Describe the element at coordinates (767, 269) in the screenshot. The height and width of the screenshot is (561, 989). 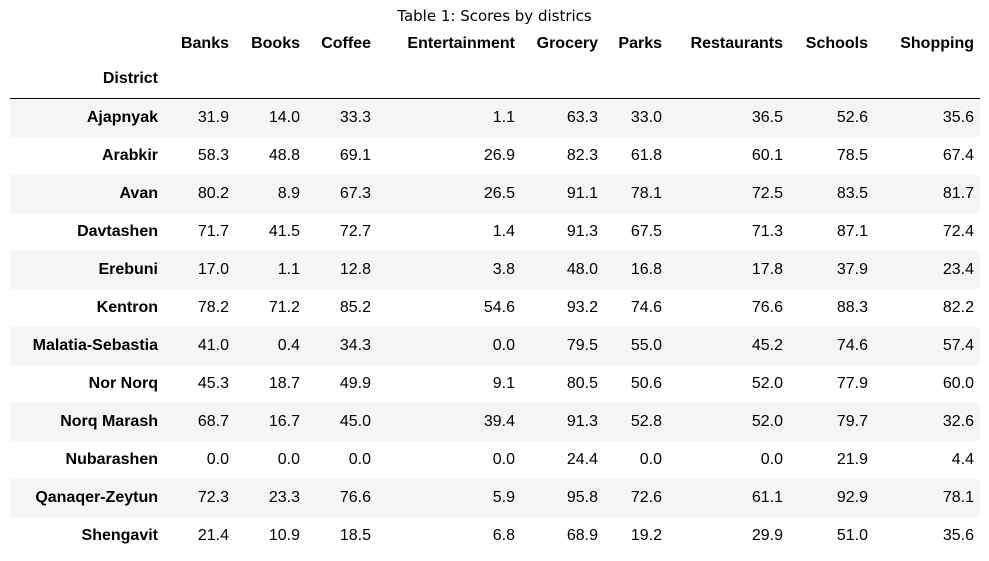
I see `score-cell: 17.8` at that location.